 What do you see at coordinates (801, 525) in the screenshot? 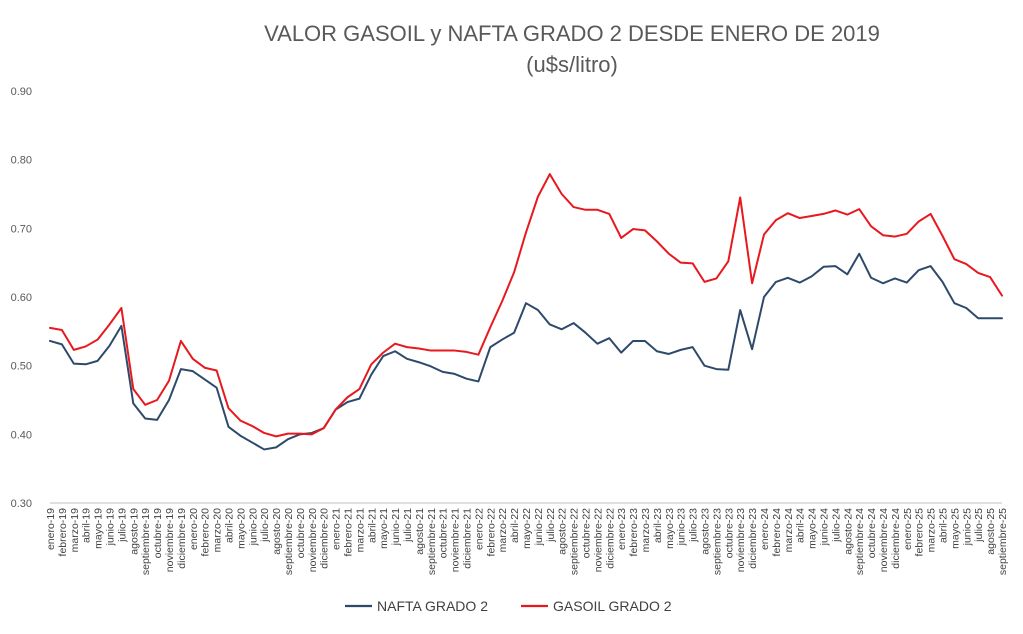
I see `x-tick-label: abril-24` at bounding box center [801, 525].